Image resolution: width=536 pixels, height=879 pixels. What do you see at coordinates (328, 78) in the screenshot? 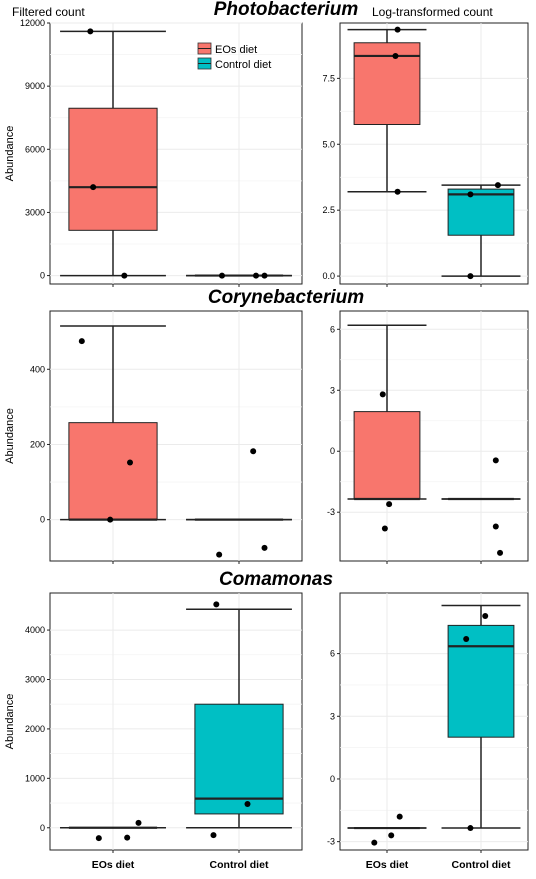
I see `y-tick-label: 7.5` at bounding box center [328, 78].